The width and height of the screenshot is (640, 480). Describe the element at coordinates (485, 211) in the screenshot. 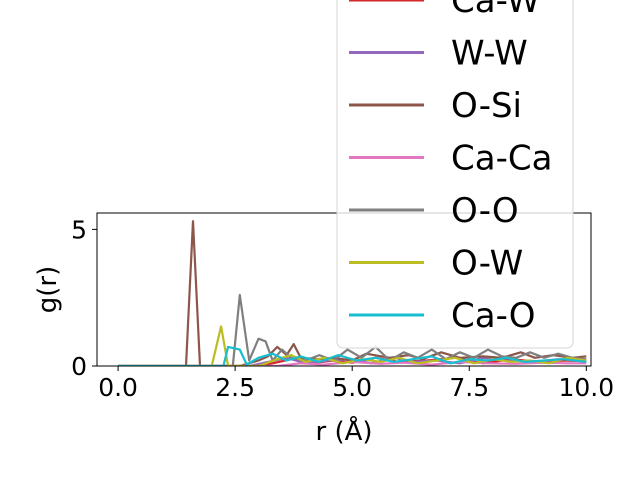

I see `legend-label-o-o: O-O` at that location.